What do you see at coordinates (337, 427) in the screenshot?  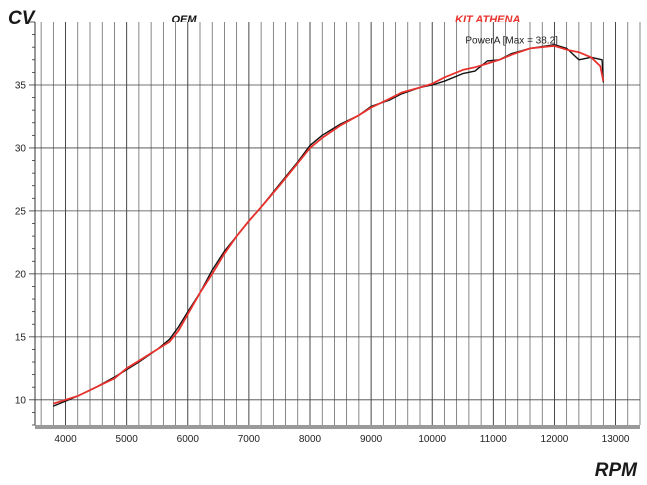 I see `x-axis-band` at bounding box center [337, 427].